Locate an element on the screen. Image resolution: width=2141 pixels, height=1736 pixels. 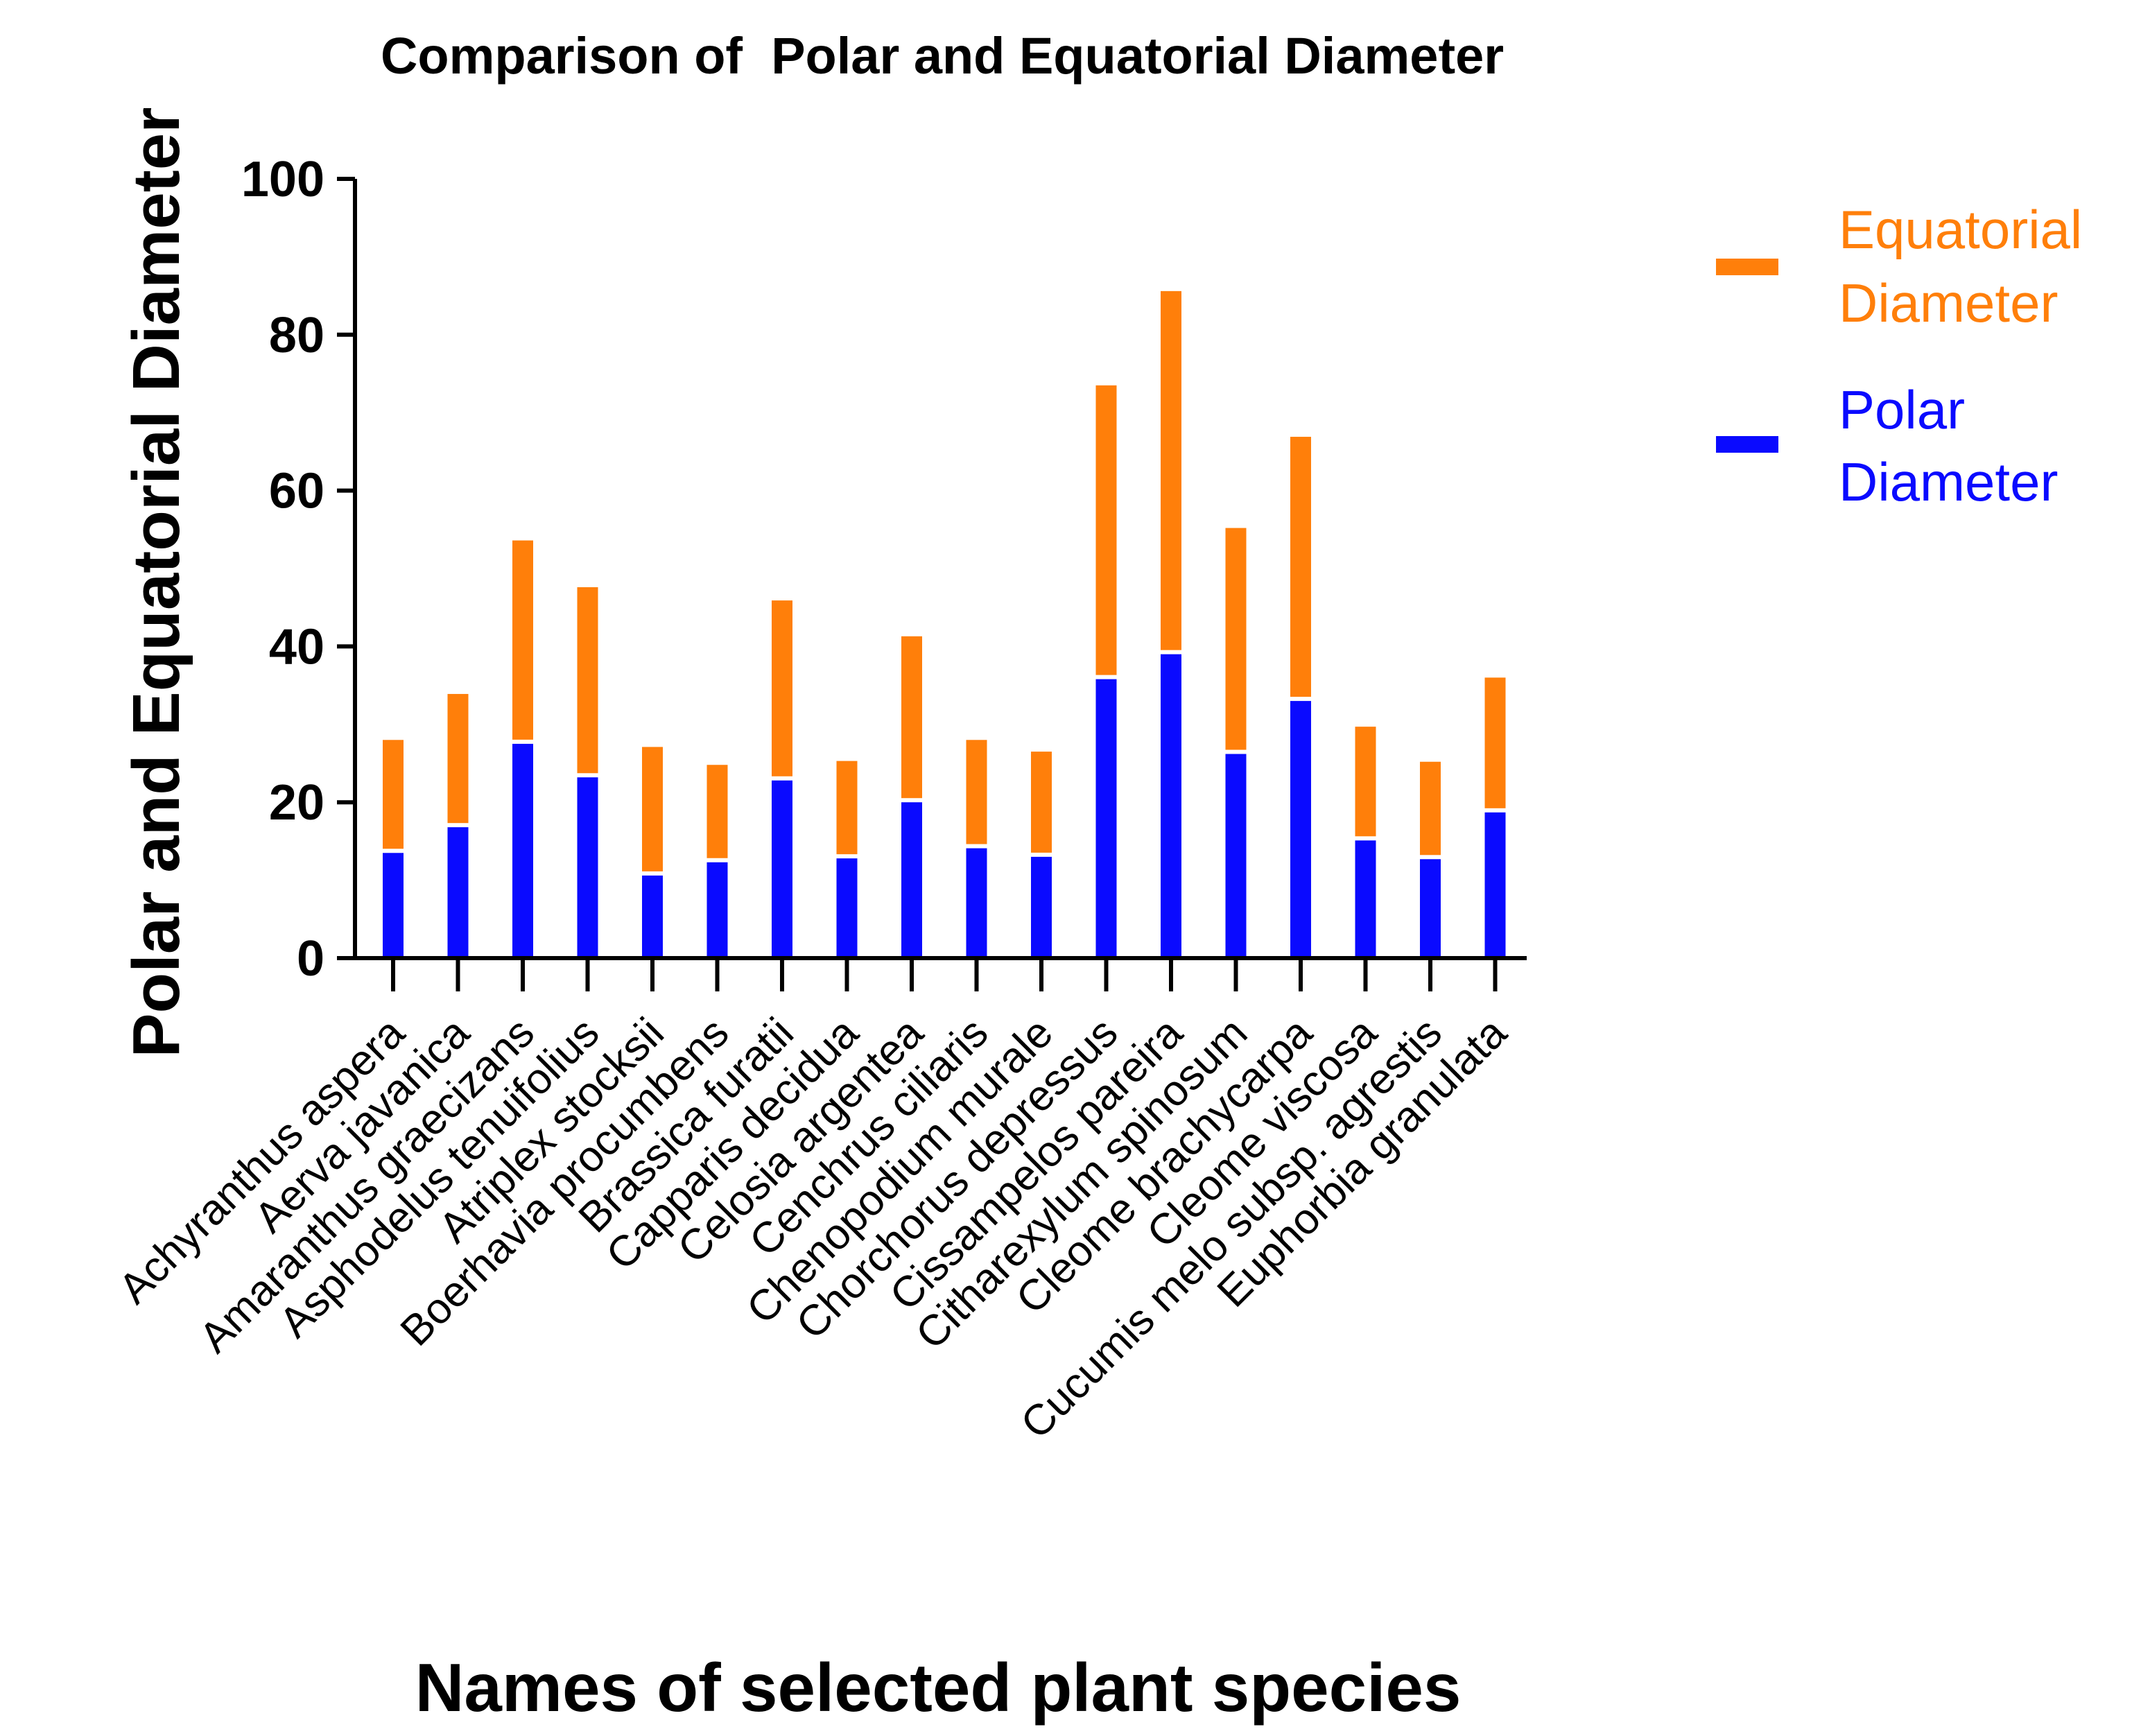
y-axis-title: Polar and Equatorial Diameter is located at coordinates (156, 582).